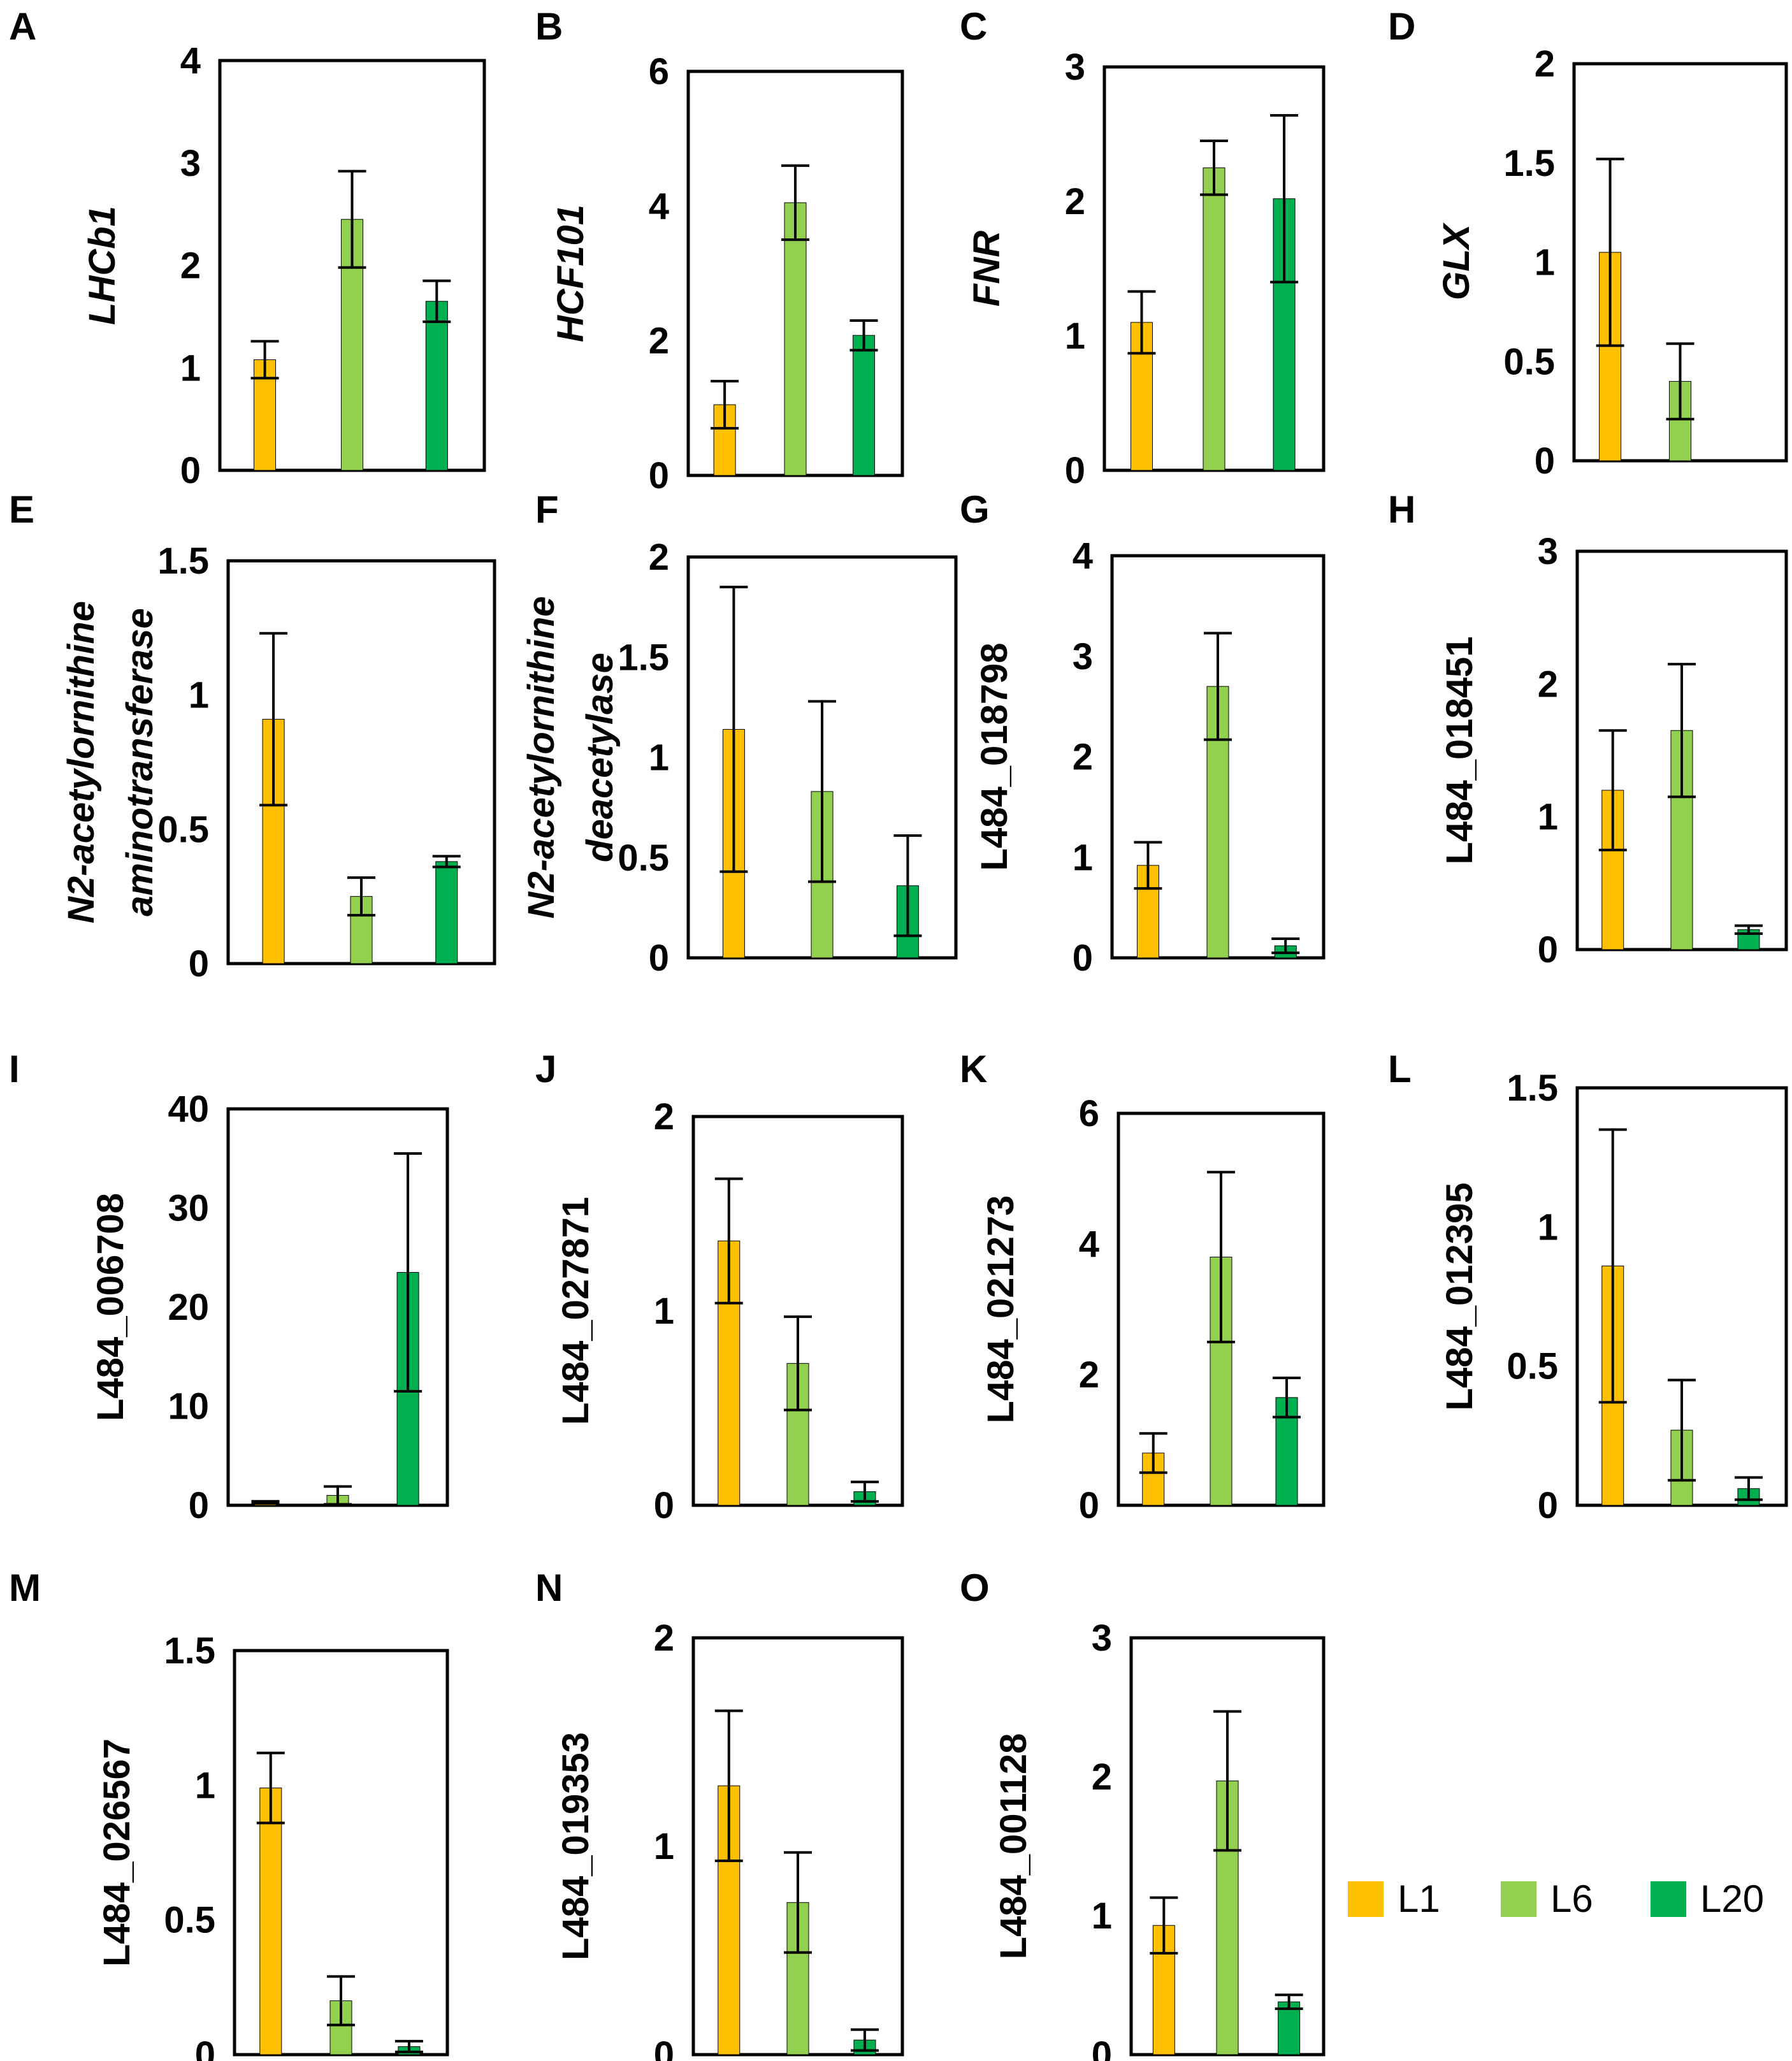 The width and height of the screenshot is (1792, 2061). What do you see at coordinates (229, 1287) in the screenshot?
I see `panel-I: I 0 10 20 30 40 L484_006708` at bounding box center [229, 1287].